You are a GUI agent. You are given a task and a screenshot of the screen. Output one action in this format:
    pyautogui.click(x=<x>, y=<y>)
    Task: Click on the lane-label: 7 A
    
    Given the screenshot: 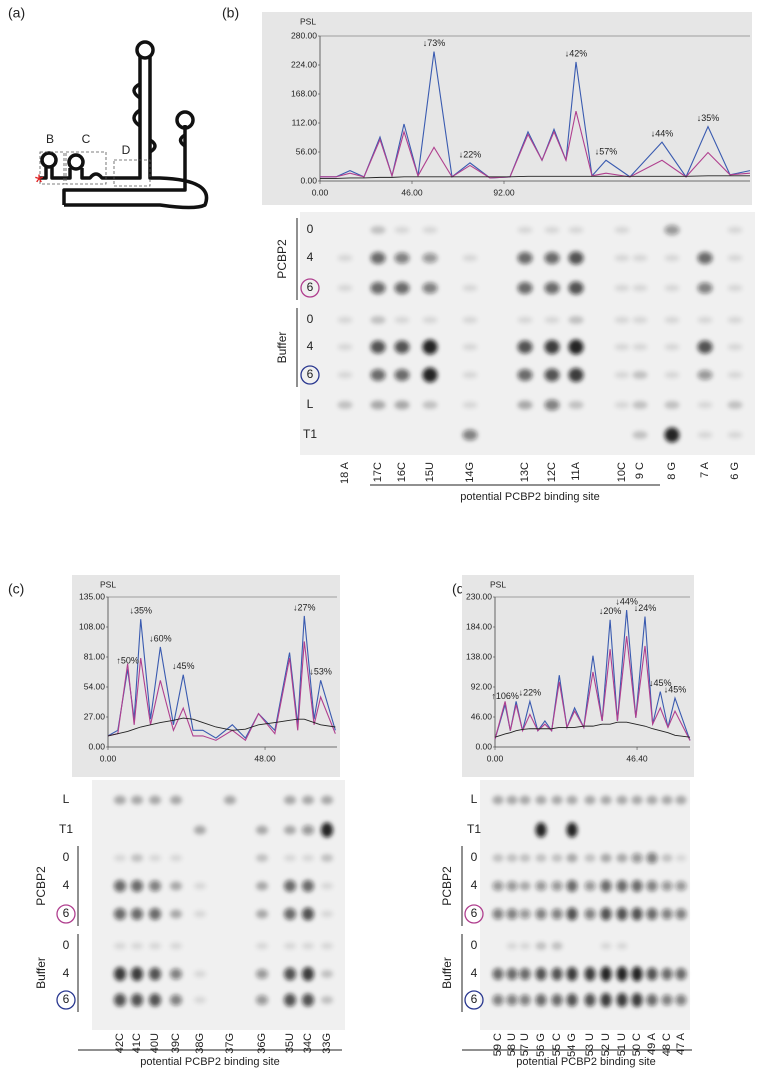 What is the action you would take?
    pyautogui.click(x=705, y=469)
    